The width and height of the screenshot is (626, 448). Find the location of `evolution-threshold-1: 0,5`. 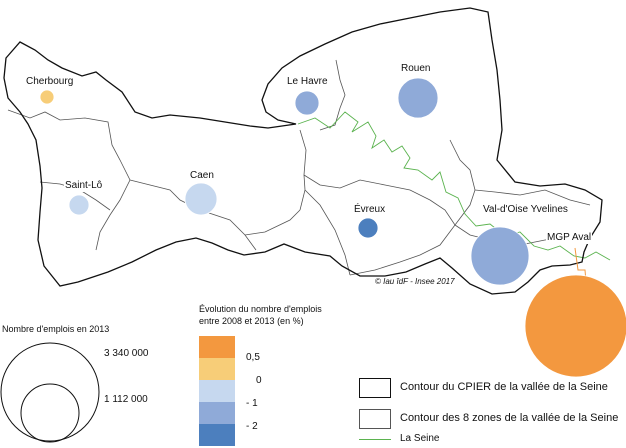

evolution-threshold-1: 0,5 is located at coordinates (253, 357).